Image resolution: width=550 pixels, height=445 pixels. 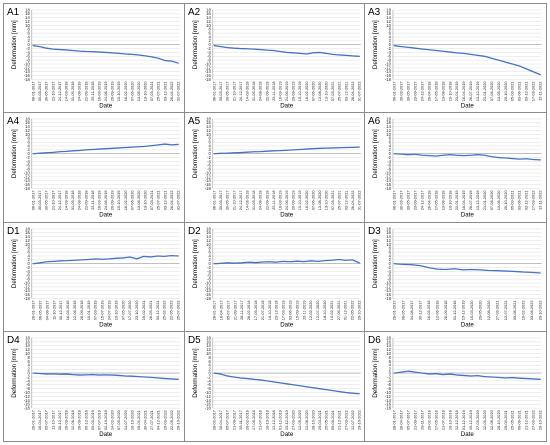 What do you see at coordinates (374, 230) in the screenshot?
I see `panel-label: D3` at bounding box center [374, 230].